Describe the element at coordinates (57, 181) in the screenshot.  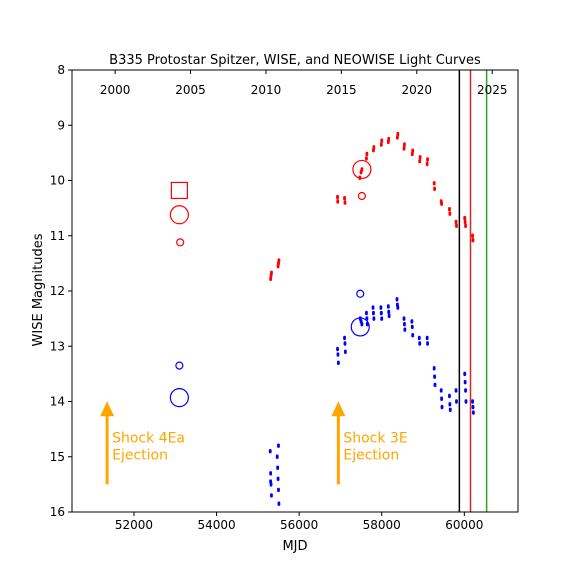
I see `y-tick-label: 10` at that location.